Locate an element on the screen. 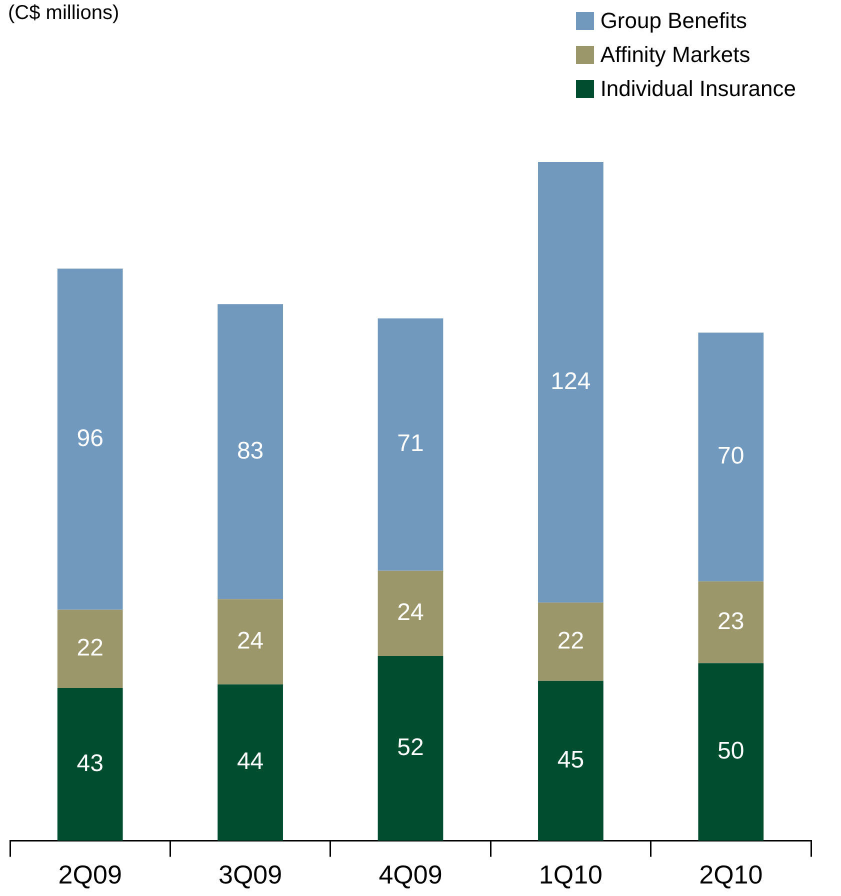 This screenshot has height=896, width=841. x-tick-label: 1Q10 is located at coordinates (570, 875).